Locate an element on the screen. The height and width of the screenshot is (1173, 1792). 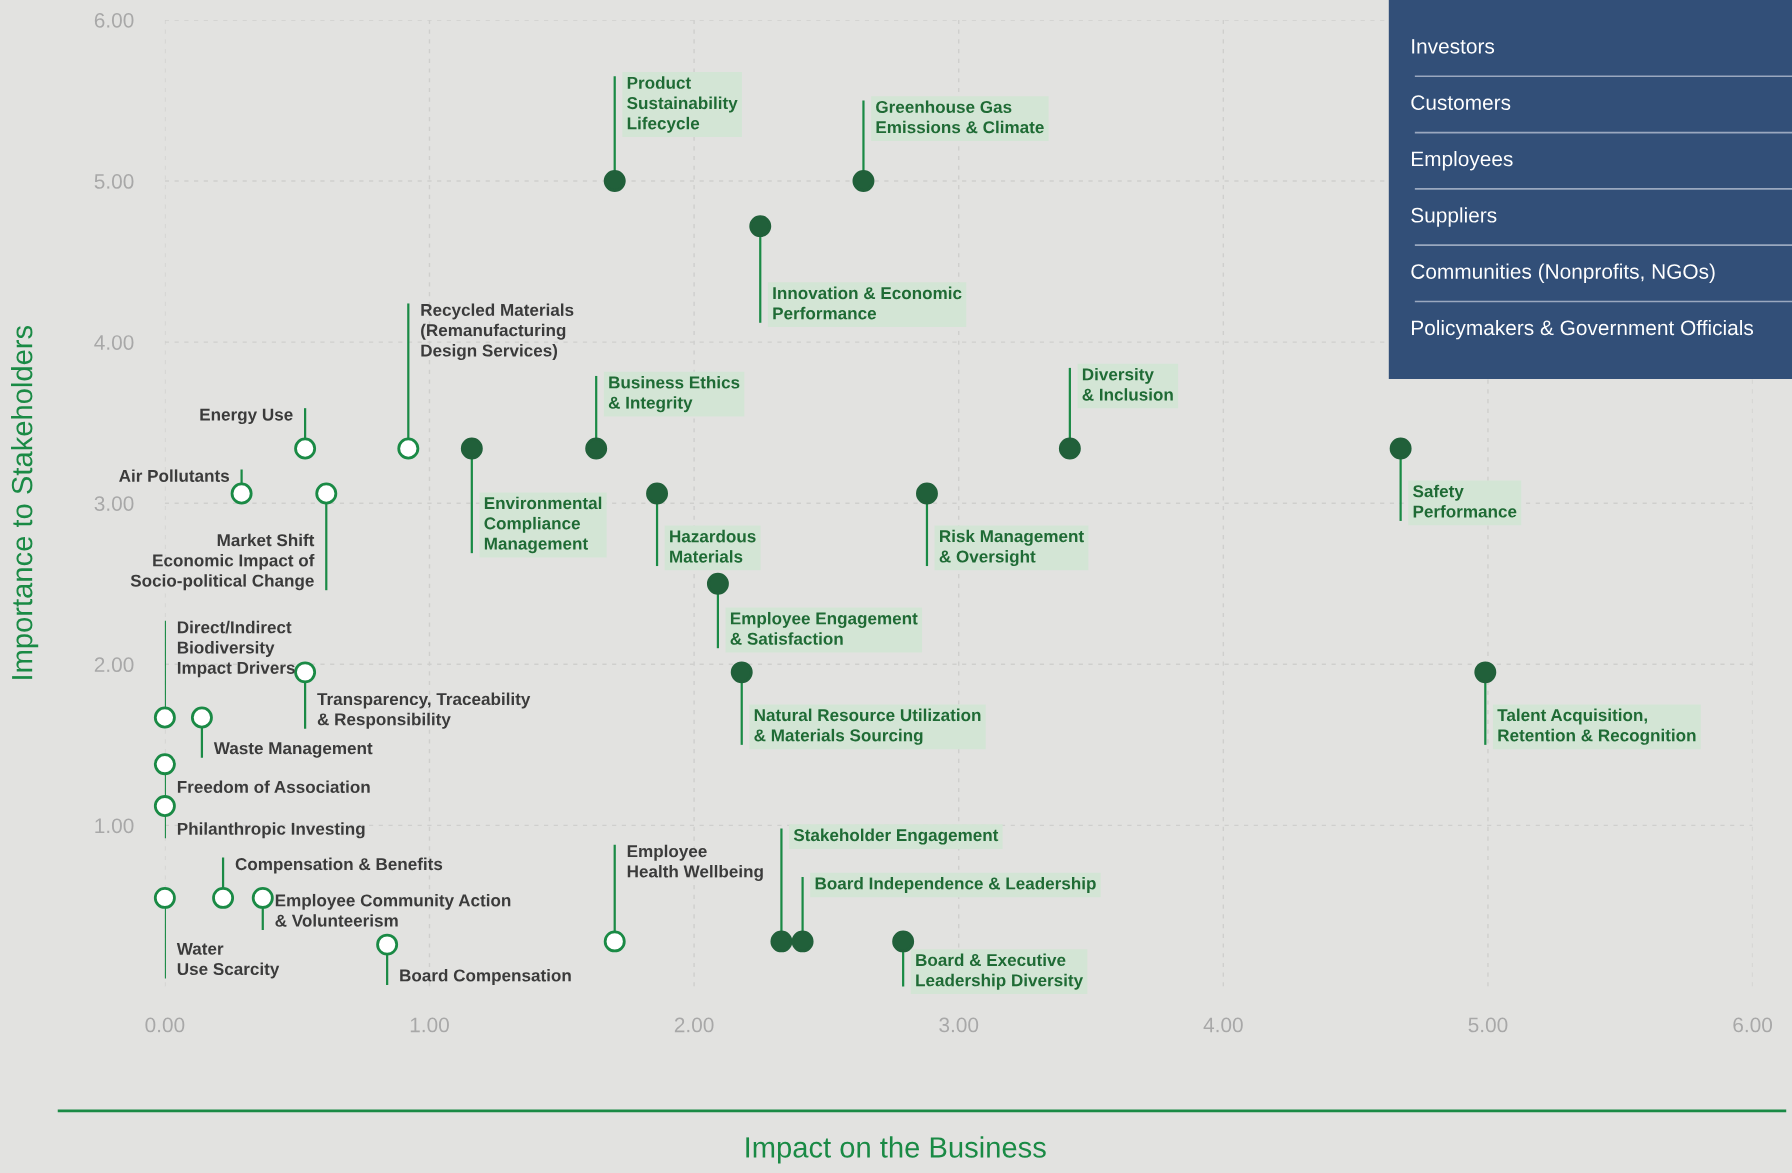
data-label: Air Pollutants is located at coordinates (174, 475).